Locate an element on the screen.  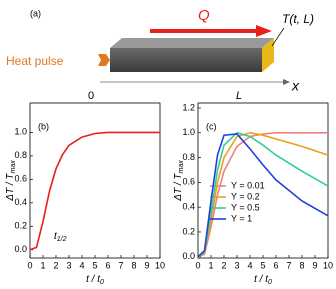
axis-label: x is located at coordinates (295, 86).